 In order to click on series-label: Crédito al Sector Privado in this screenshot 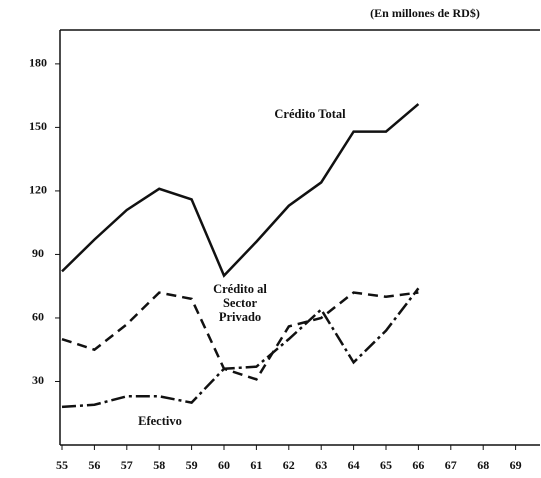, I will do `click(240, 303)`.